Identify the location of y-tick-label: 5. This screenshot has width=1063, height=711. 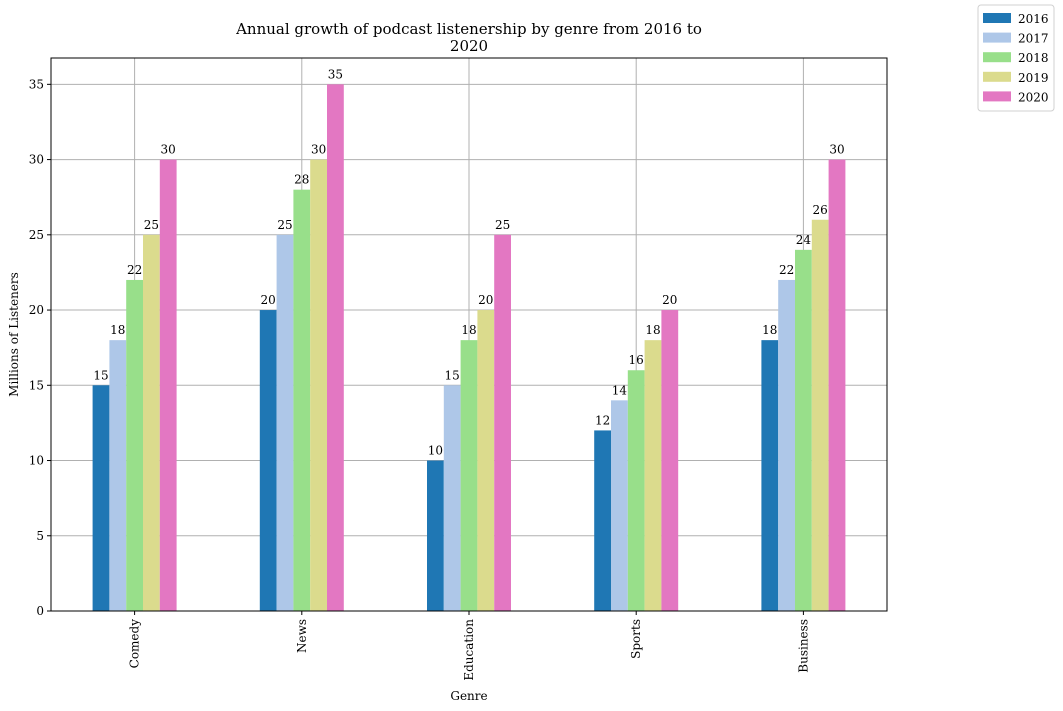
(40, 536).